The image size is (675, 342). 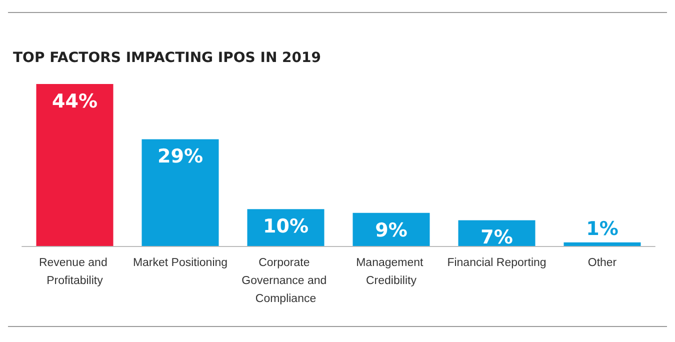 I want to click on chart-title: TOP FACTORS IMPACTING IPOS IN 2019, so click(x=167, y=58).